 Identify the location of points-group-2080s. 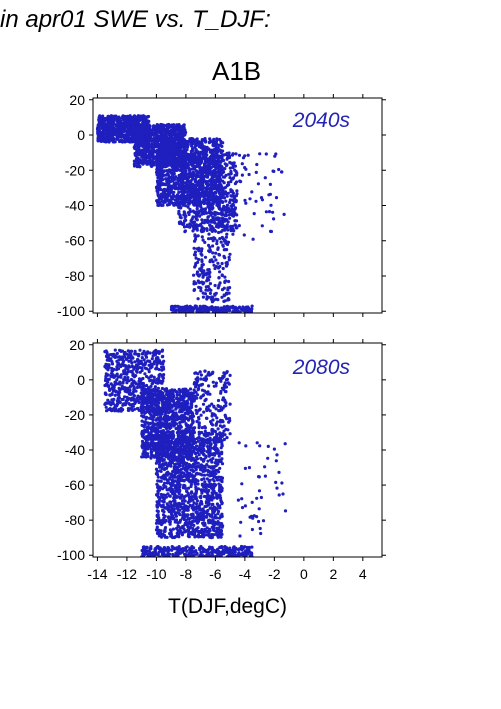
(195, 452).